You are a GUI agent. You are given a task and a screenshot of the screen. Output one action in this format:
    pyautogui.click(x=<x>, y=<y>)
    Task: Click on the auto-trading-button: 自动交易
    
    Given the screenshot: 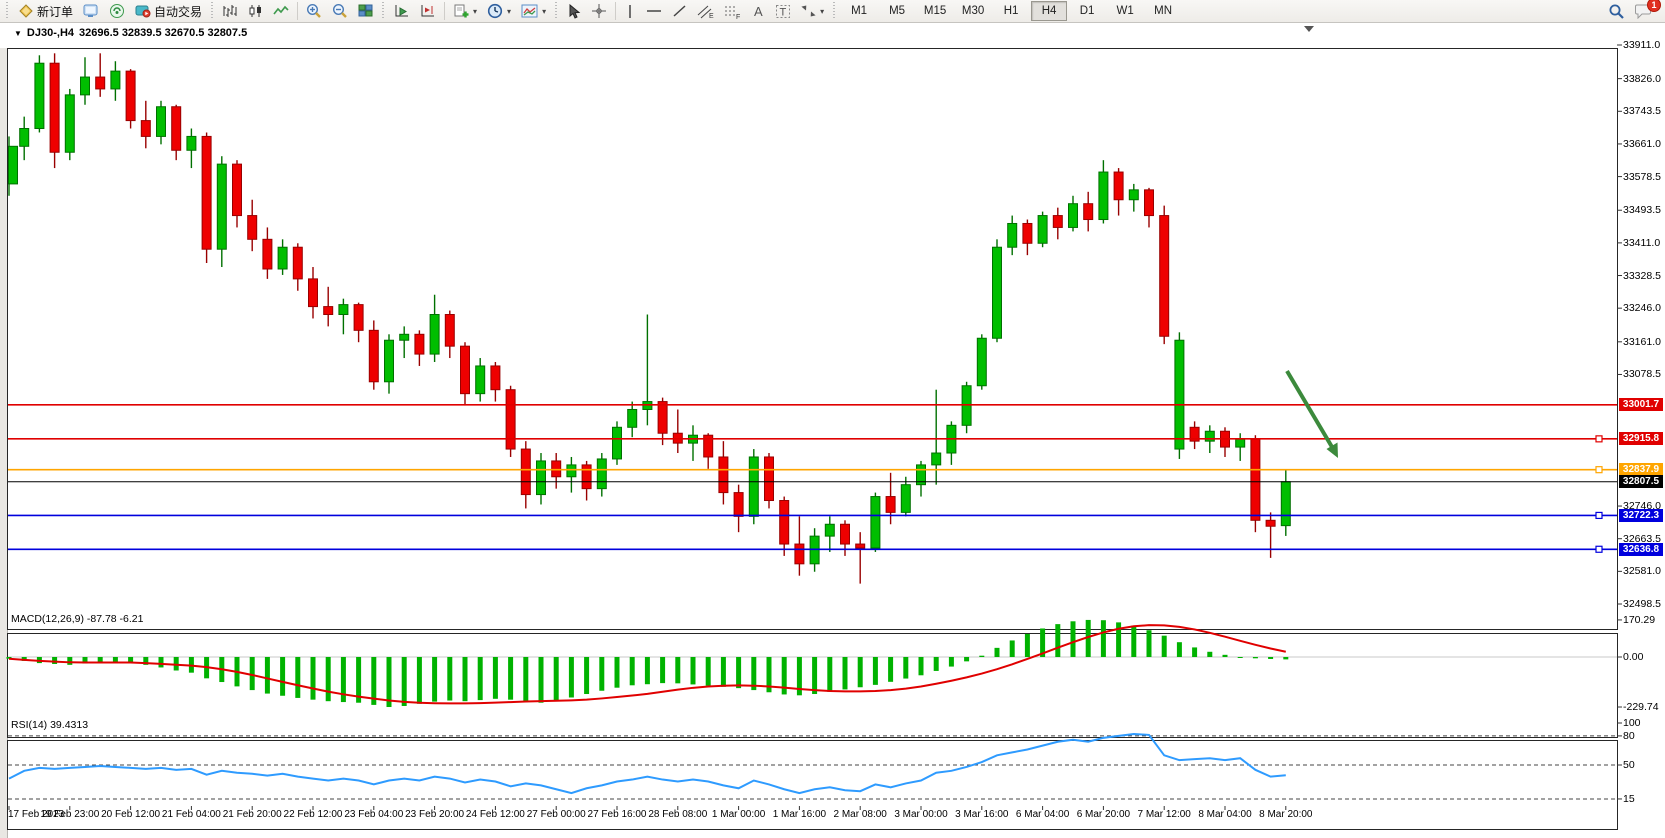 What is the action you would take?
    pyautogui.click(x=168, y=11)
    